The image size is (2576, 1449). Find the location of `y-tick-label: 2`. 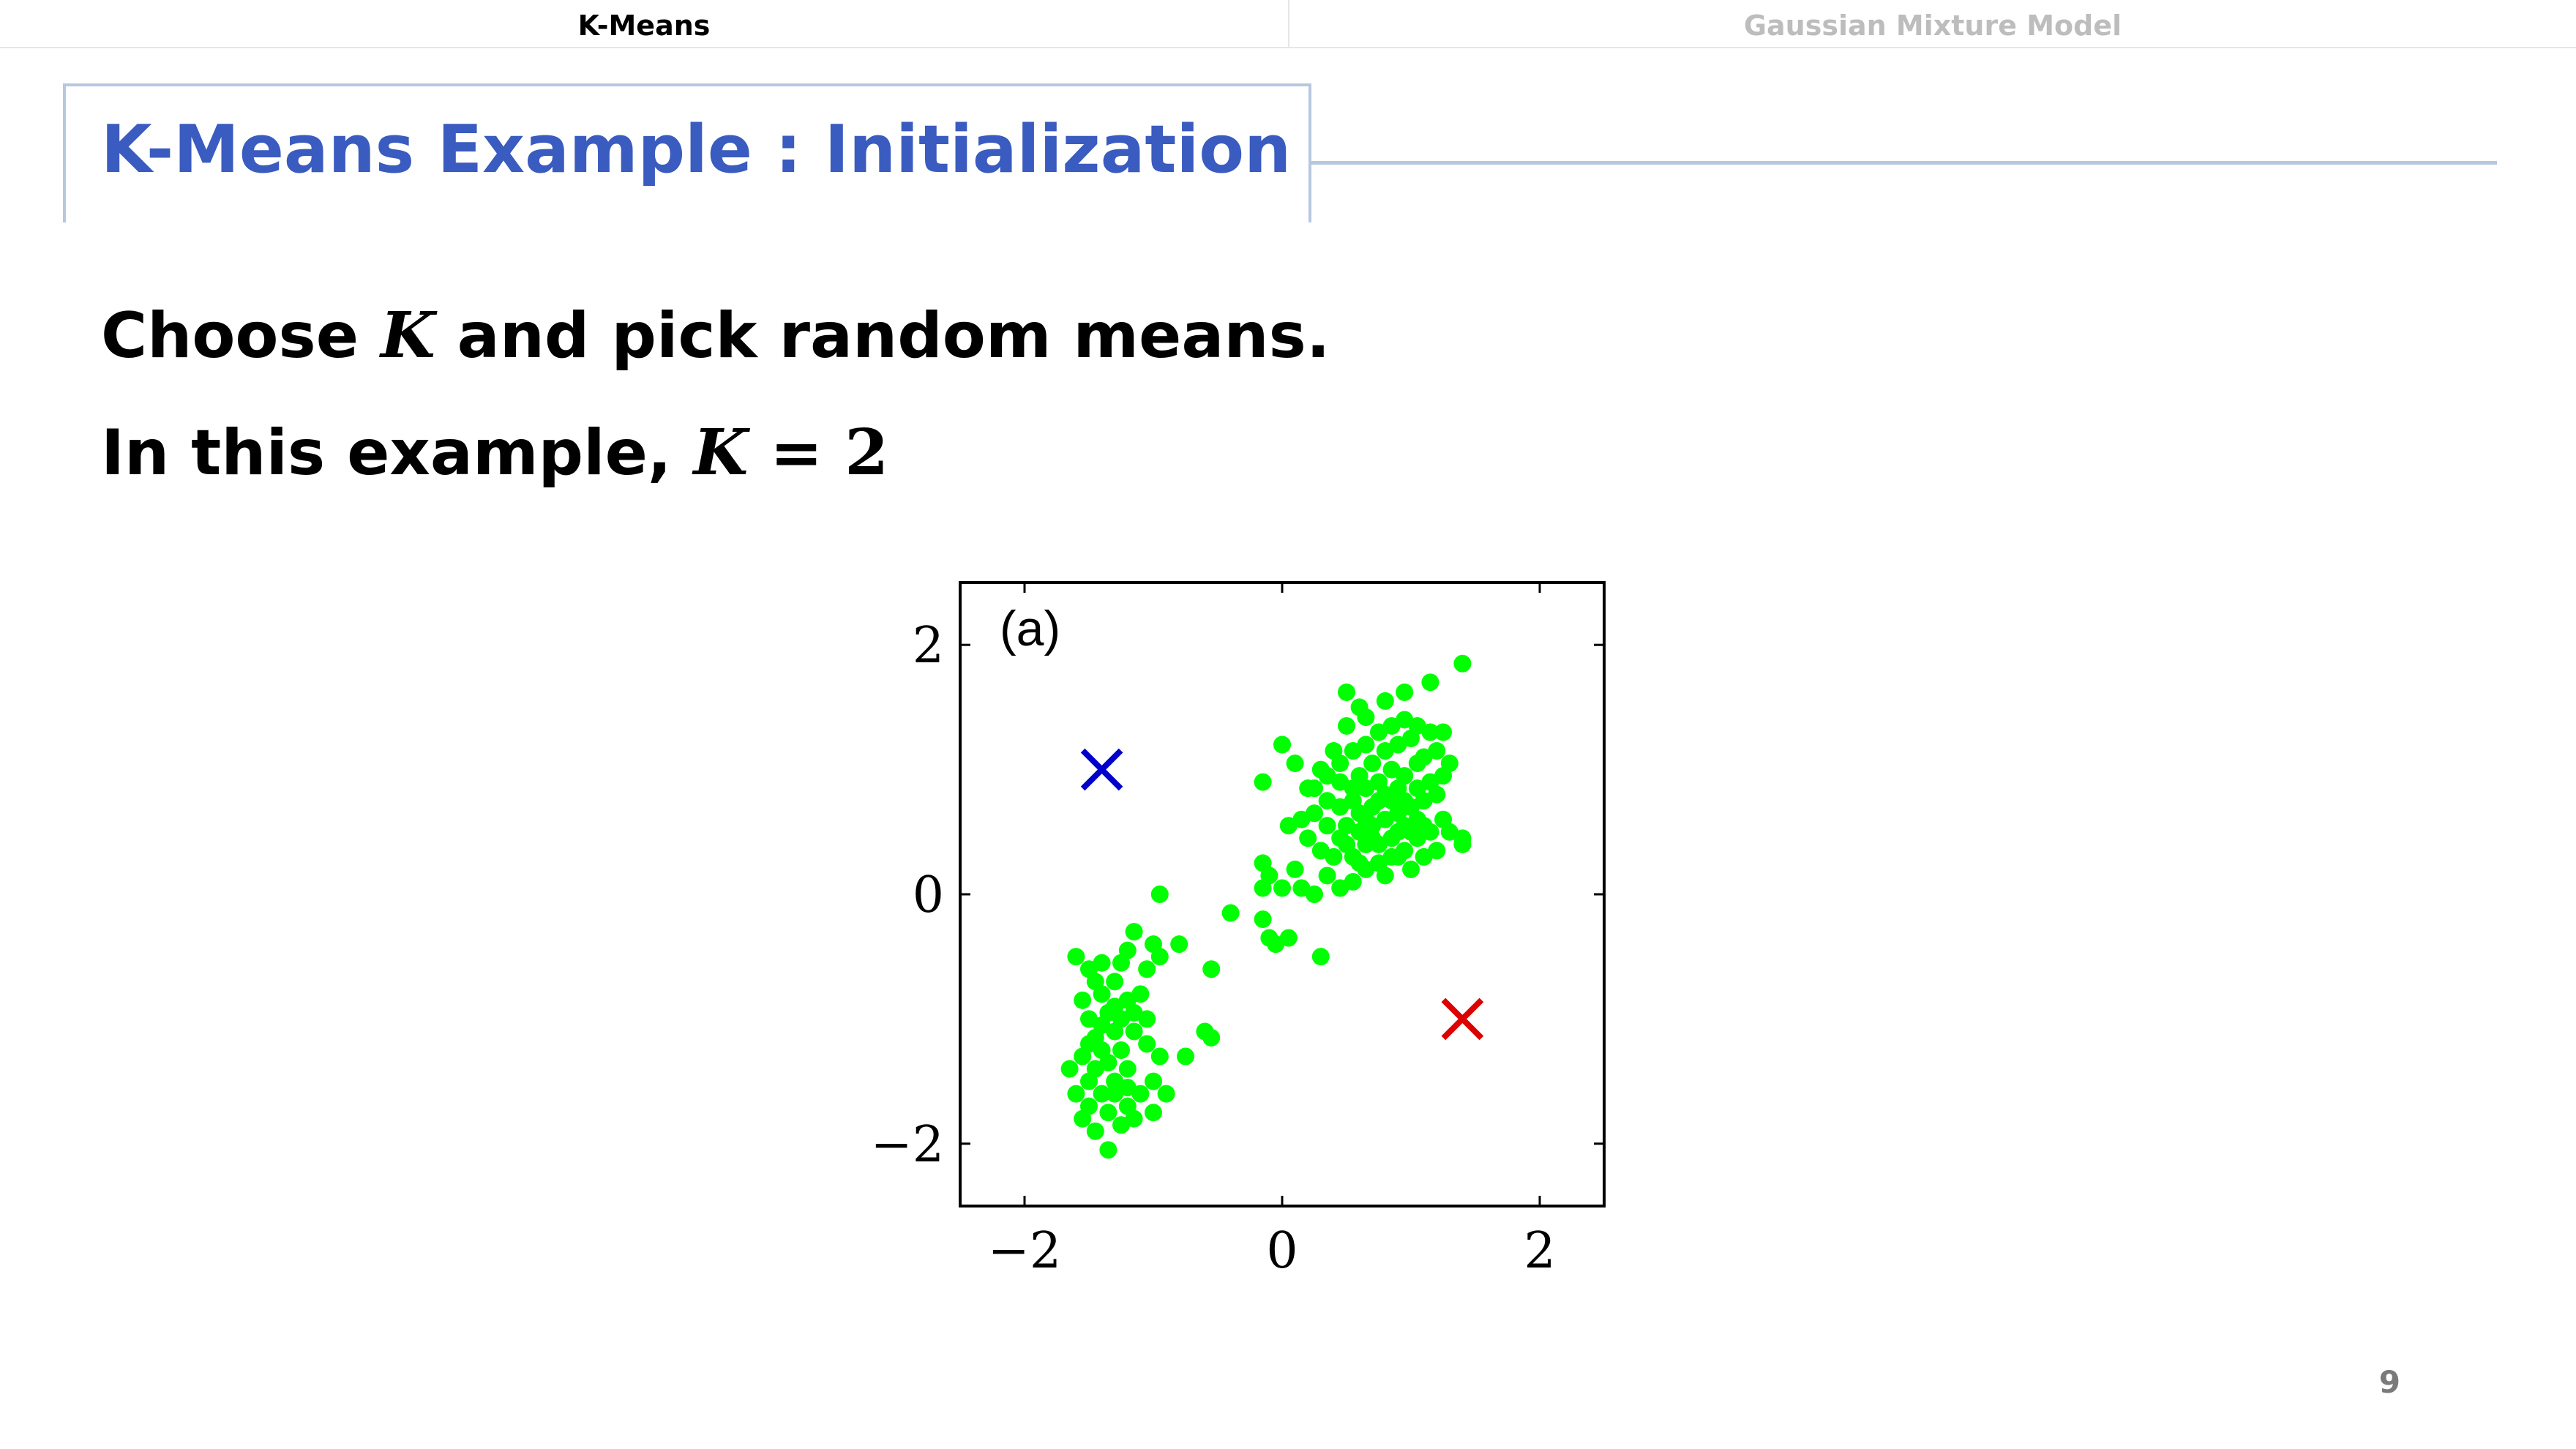

y-tick-label: 2 is located at coordinates (928, 646).